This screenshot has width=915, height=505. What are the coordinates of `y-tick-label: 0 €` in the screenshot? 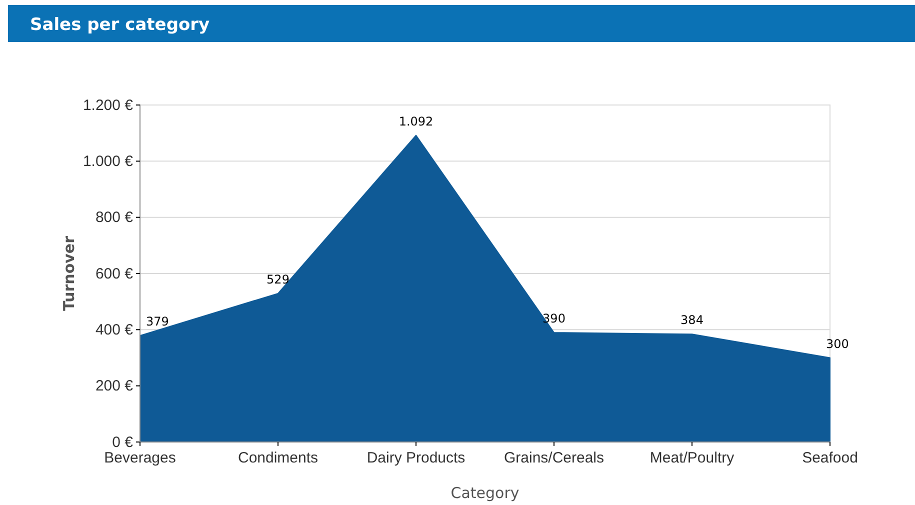 It's located at (123, 442).